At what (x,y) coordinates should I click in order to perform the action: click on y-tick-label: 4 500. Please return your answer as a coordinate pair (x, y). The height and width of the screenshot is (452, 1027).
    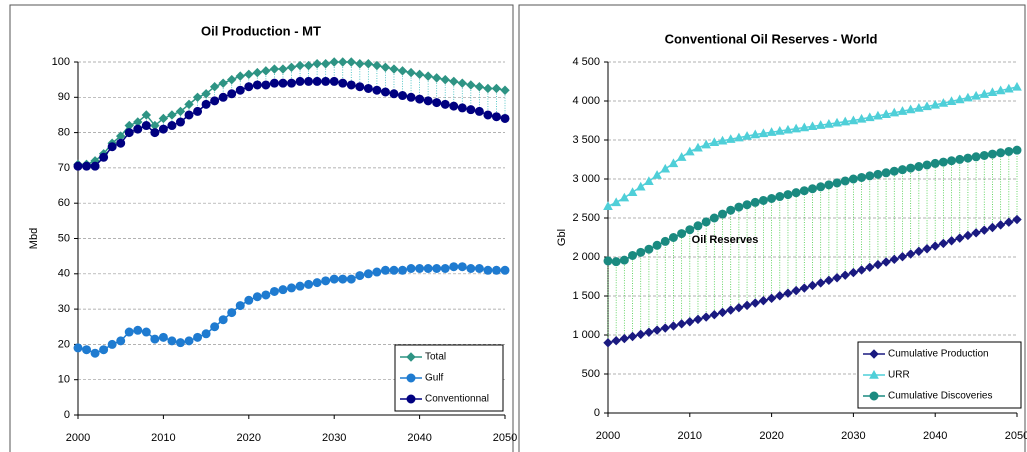
    Looking at the image, I should click on (586, 62).